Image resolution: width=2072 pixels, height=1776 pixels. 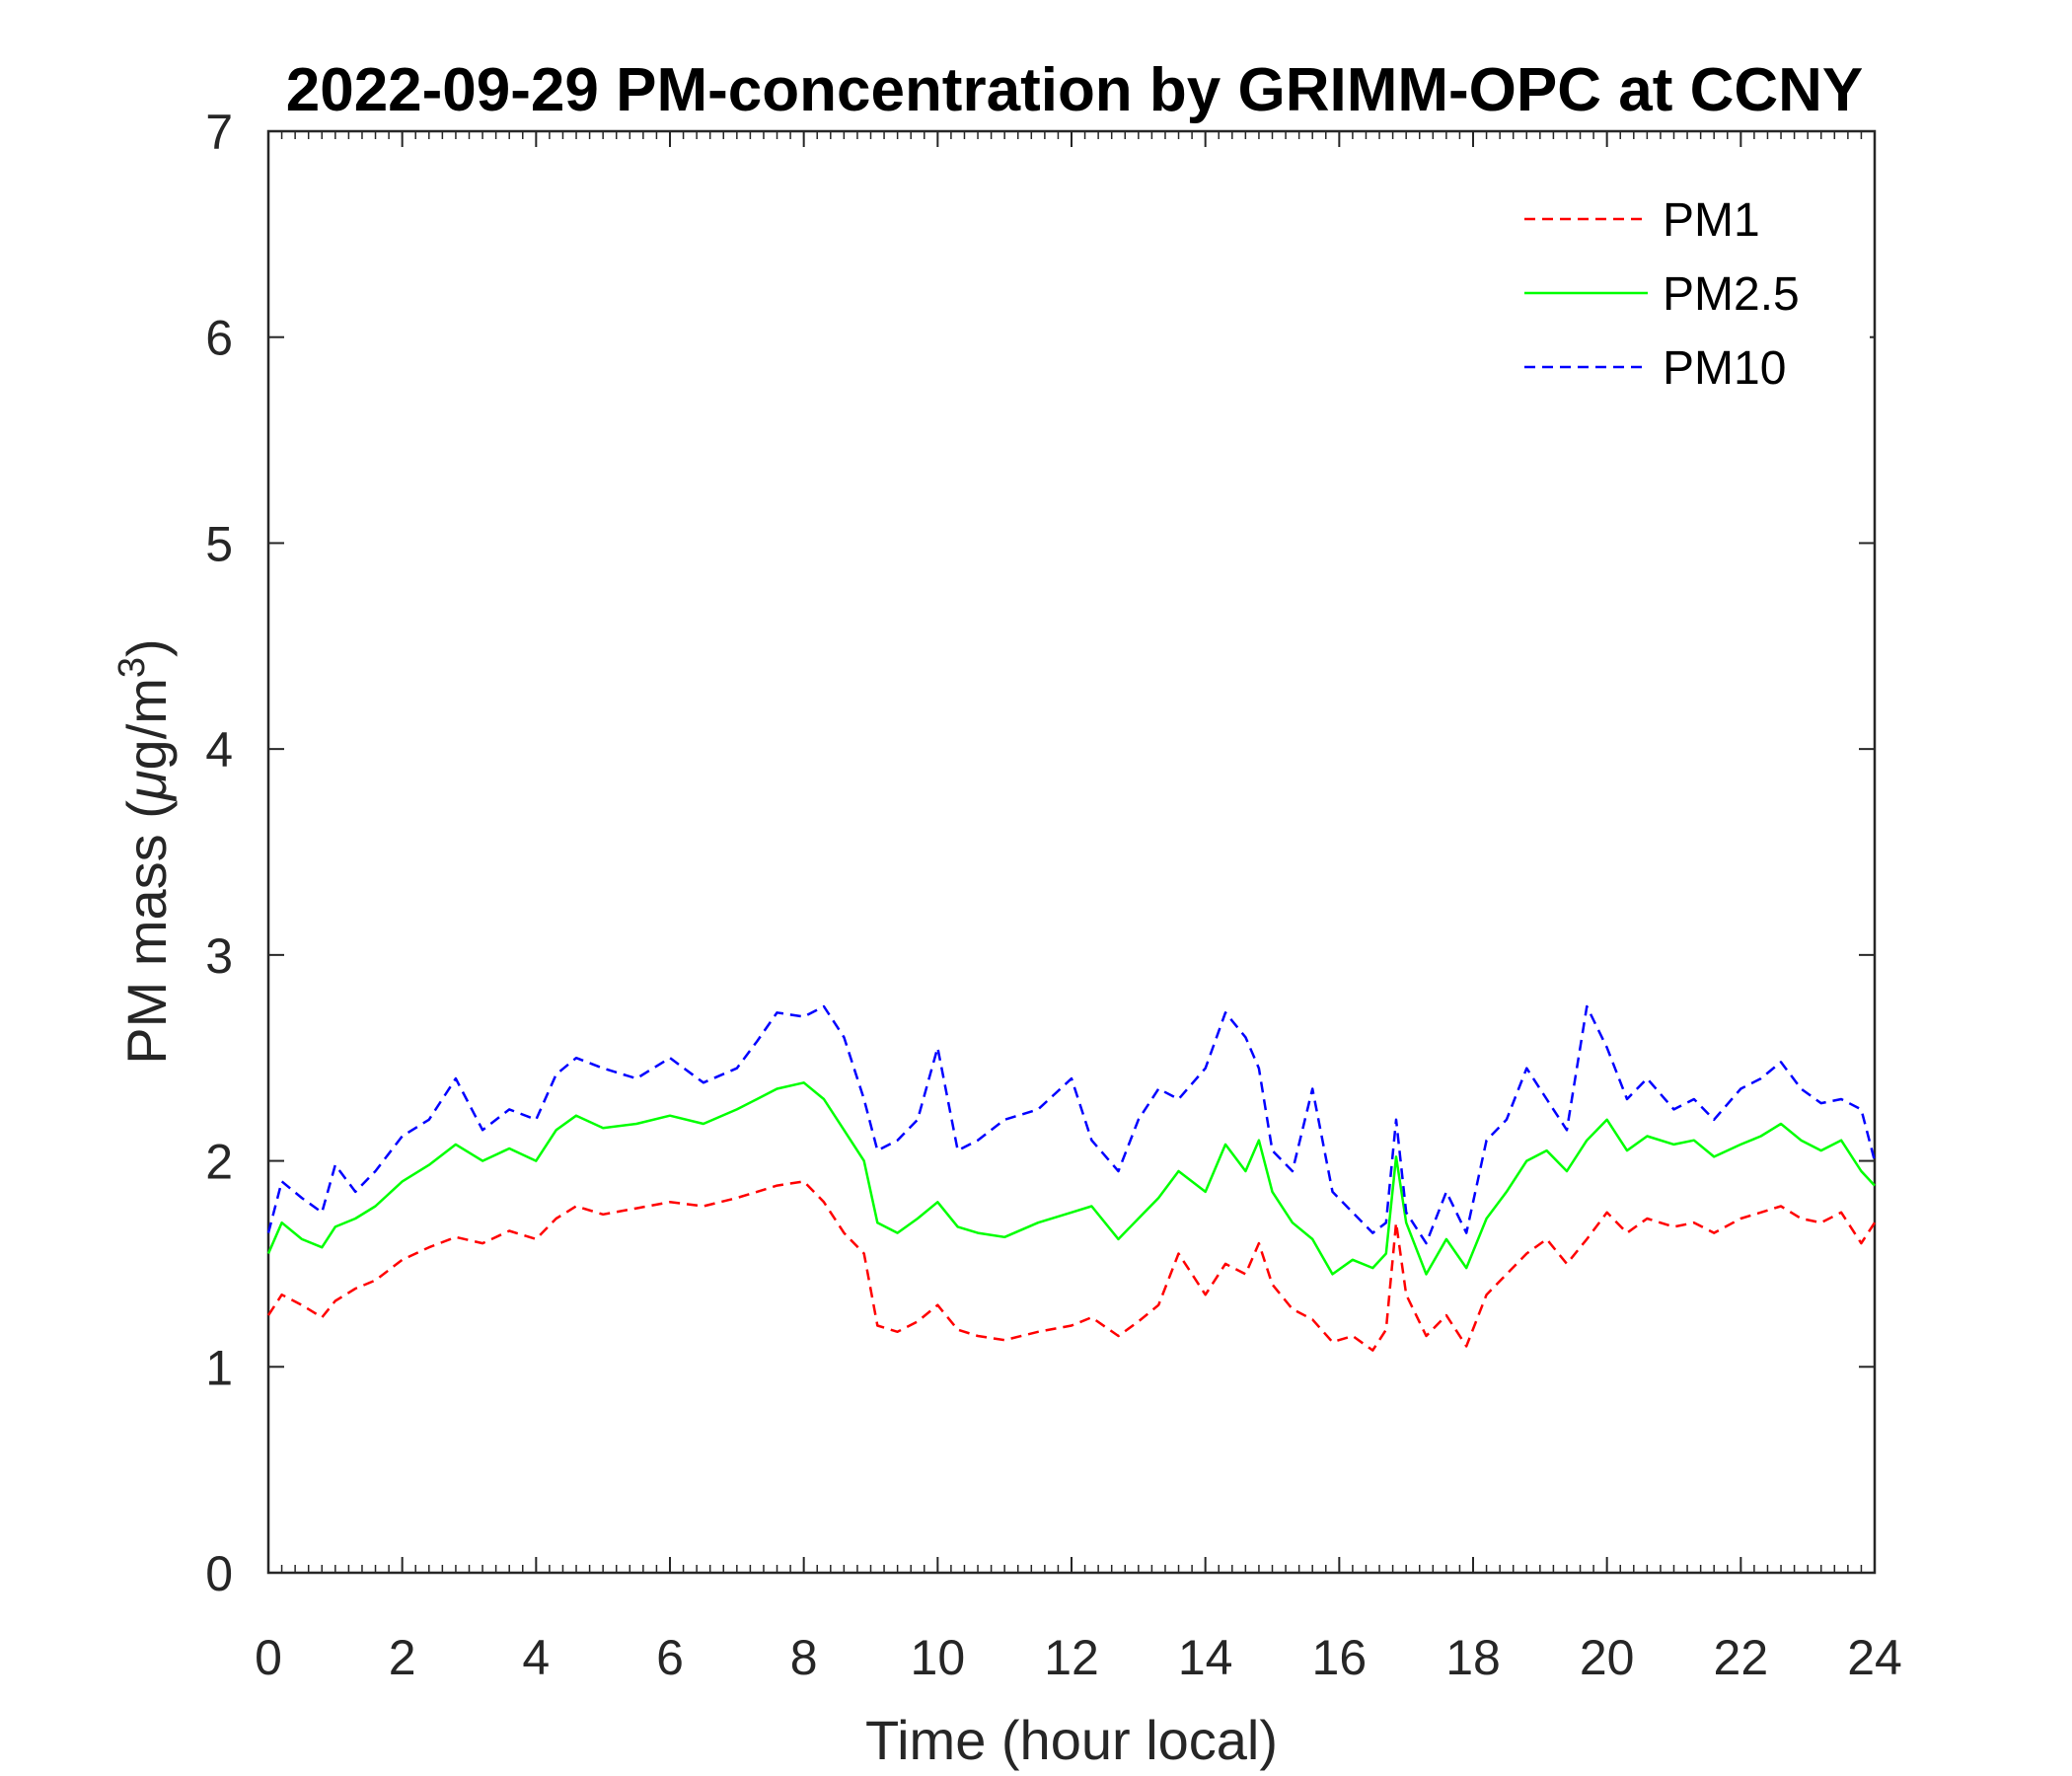 What do you see at coordinates (1875, 1658) in the screenshot?
I see `x-tick-label: 24` at bounding box center [1875, 1658].